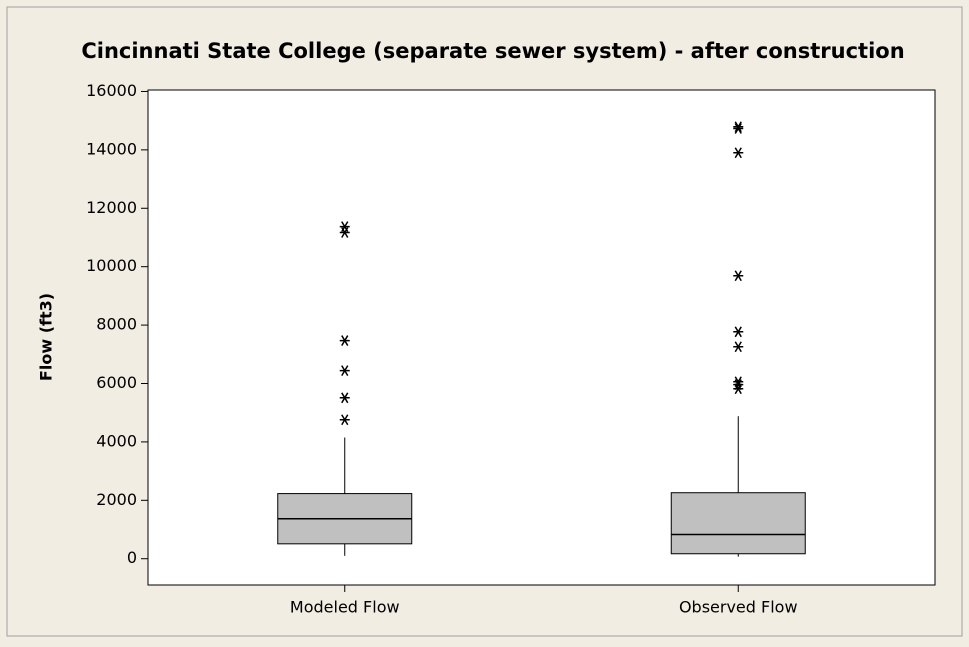 The image size is (969, 647). Describe the element at coordinates (132, 557) in the screenshot. I see `y-tick-label: 0` at that location.